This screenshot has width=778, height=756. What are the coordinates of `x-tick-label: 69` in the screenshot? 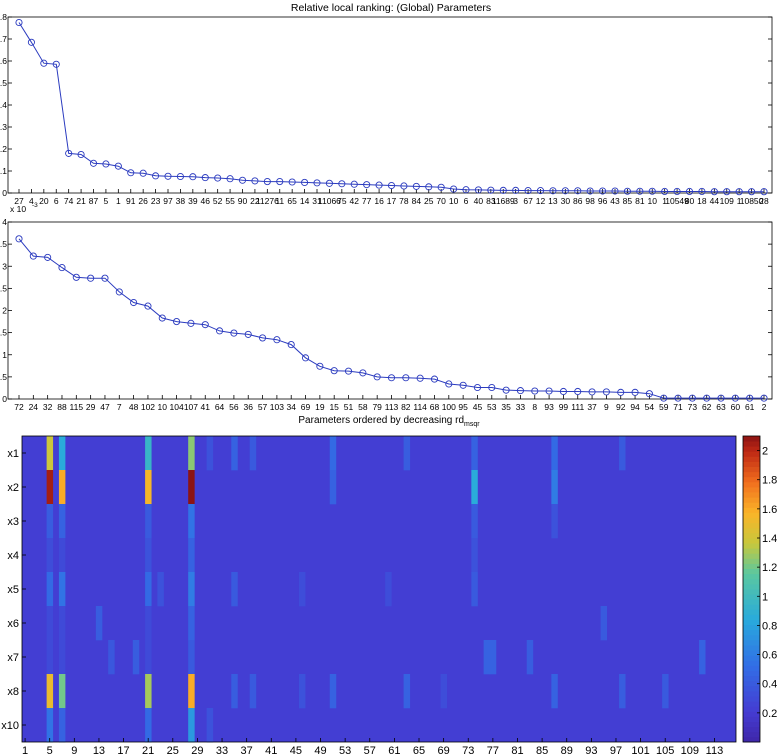 It's located at (306, 407).